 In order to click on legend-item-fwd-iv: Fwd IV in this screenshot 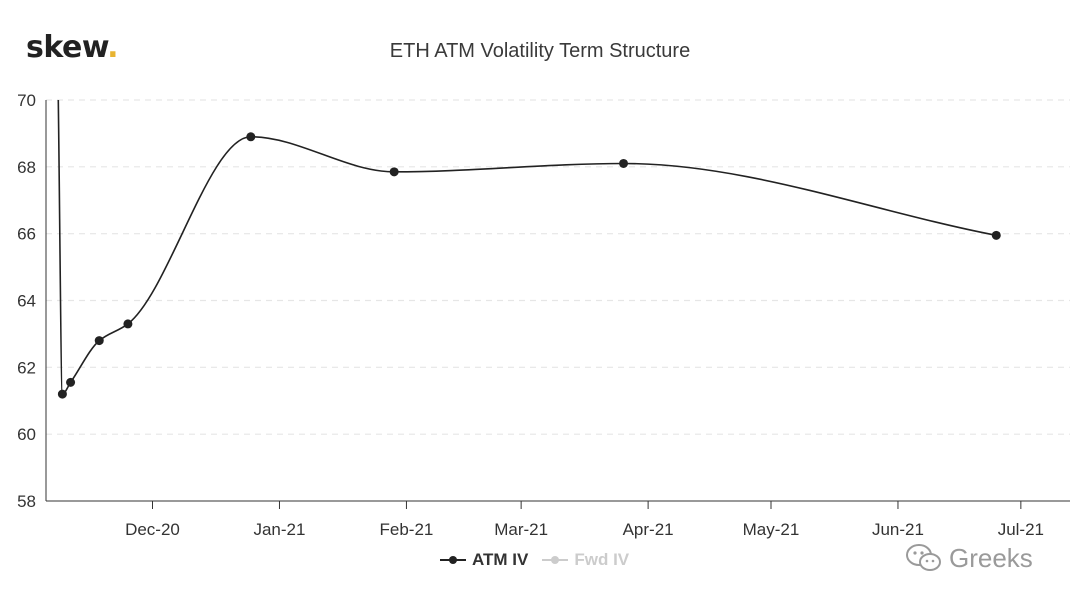, I will do `click(585, 560)`.